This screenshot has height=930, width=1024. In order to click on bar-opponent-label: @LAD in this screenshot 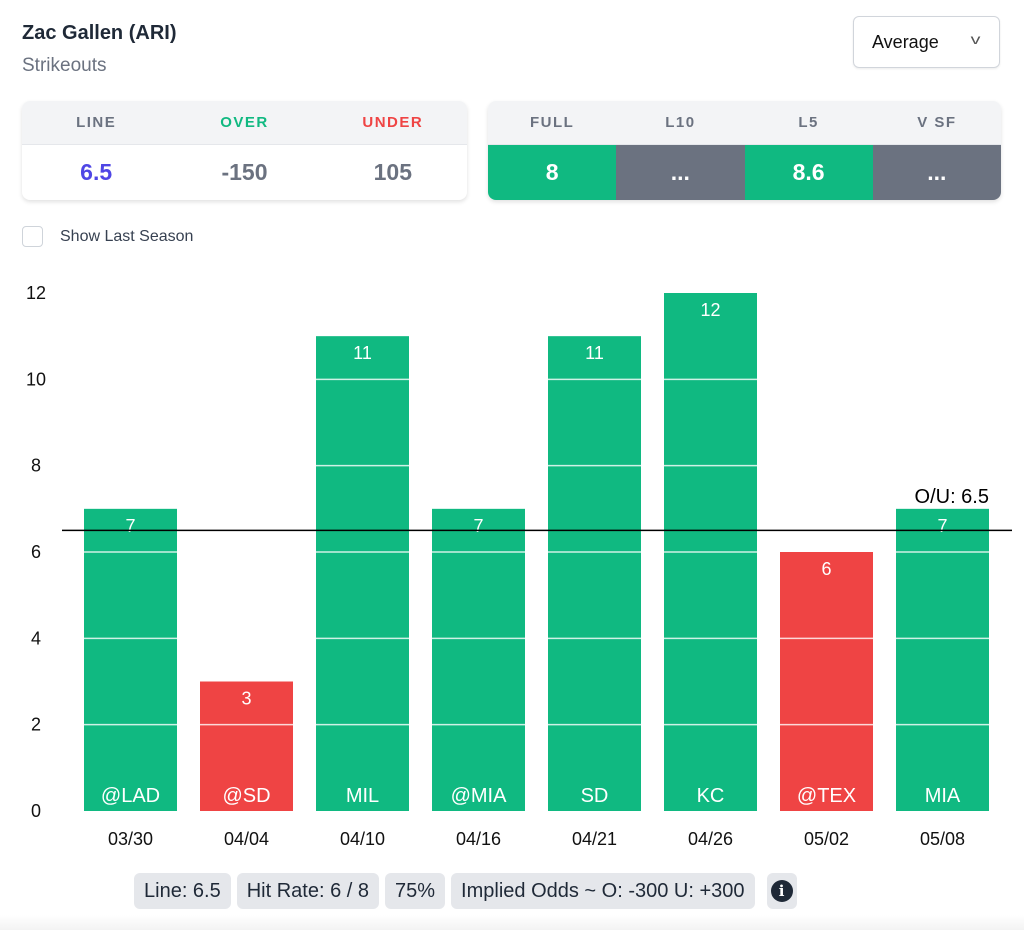, I will do `click(130, 796)`.